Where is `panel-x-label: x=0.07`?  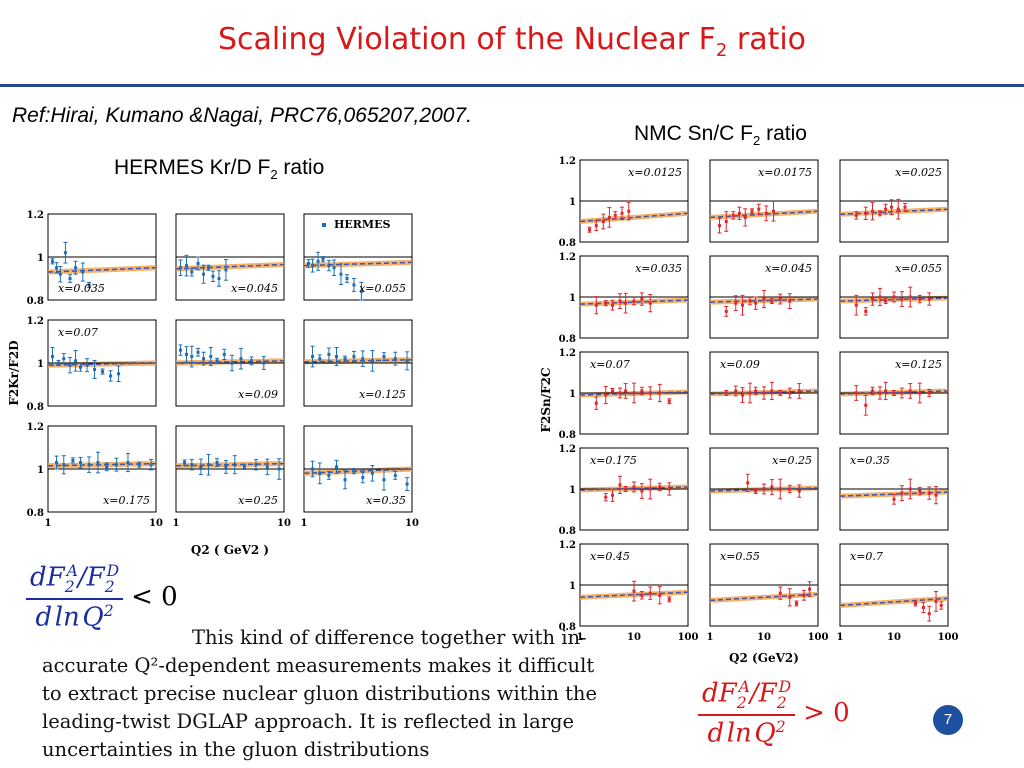
panel-x-label: x=0.07 is located at coordinates (610, 364).